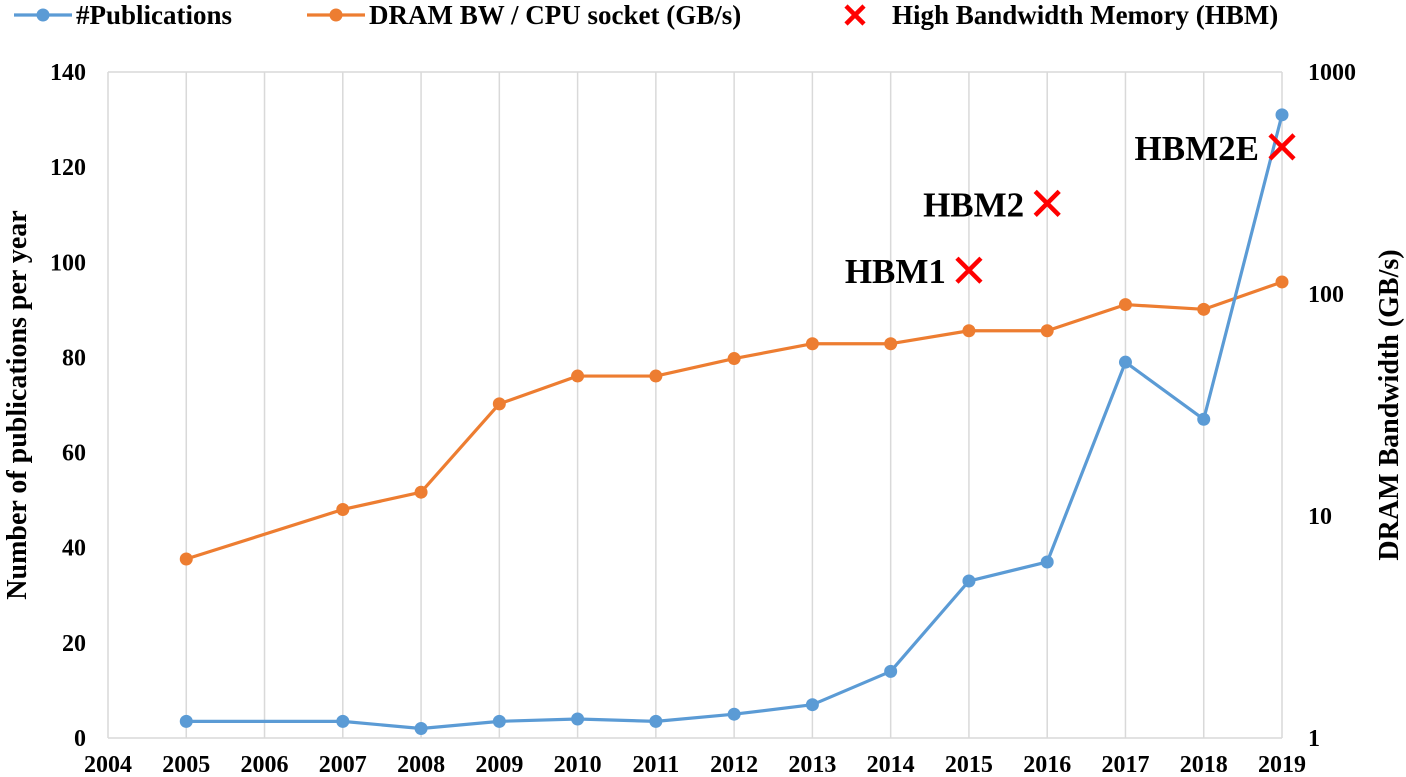 This screenshot has width=1406, height=777. Describe the element at coordinates (74, 549) in the screenshot. I see `left-y-tick-label: 40` at that location.